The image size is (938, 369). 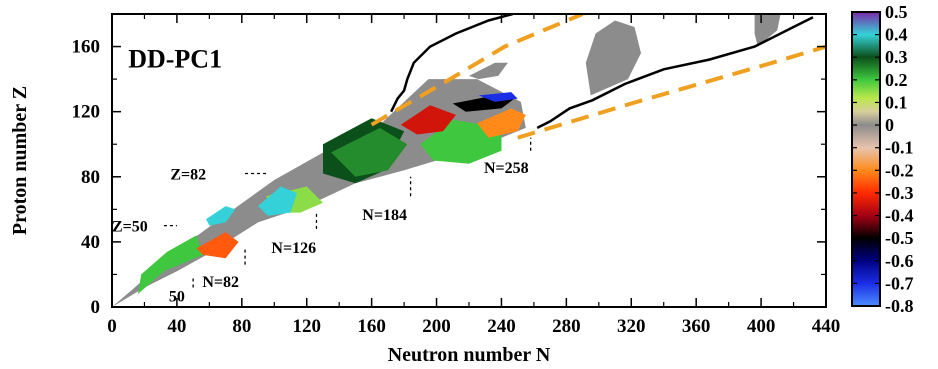 I want to click on colorbar-label-7: -0.2, so click(x=899, y=170).